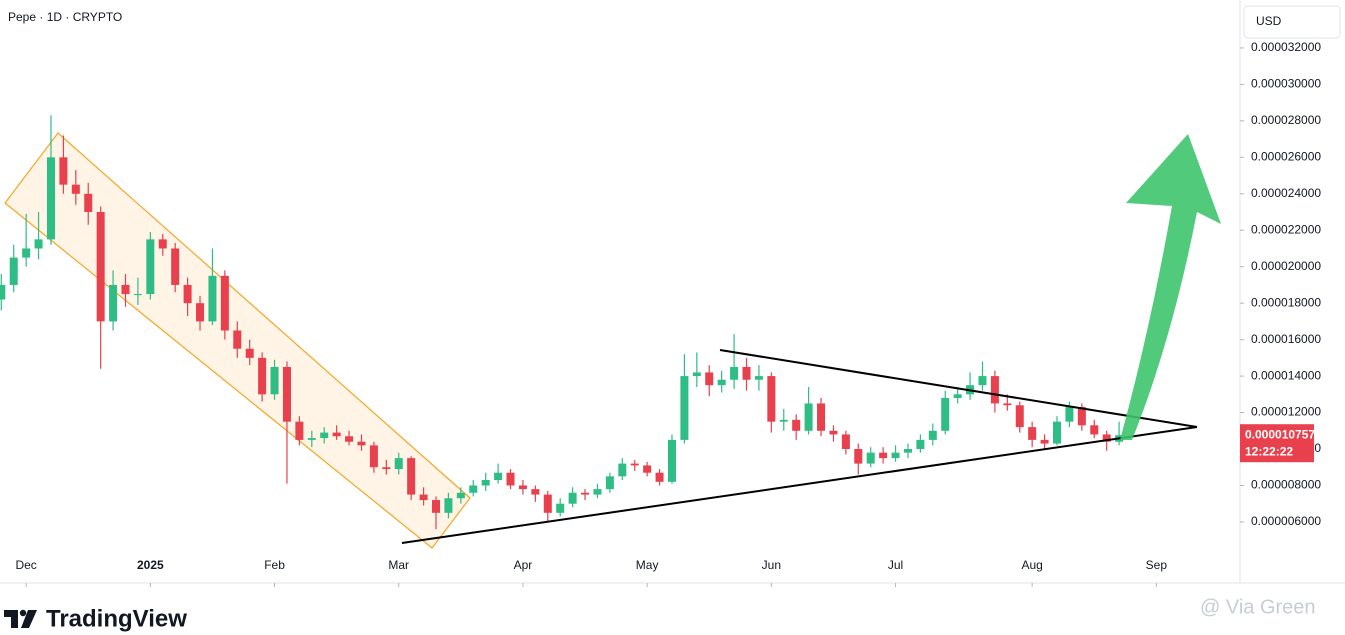 The height and width of the screenshot is (635, 1345). Describe the element at coordinates (1269, 21) in the screenshot. I see `currency: USD` at that location.